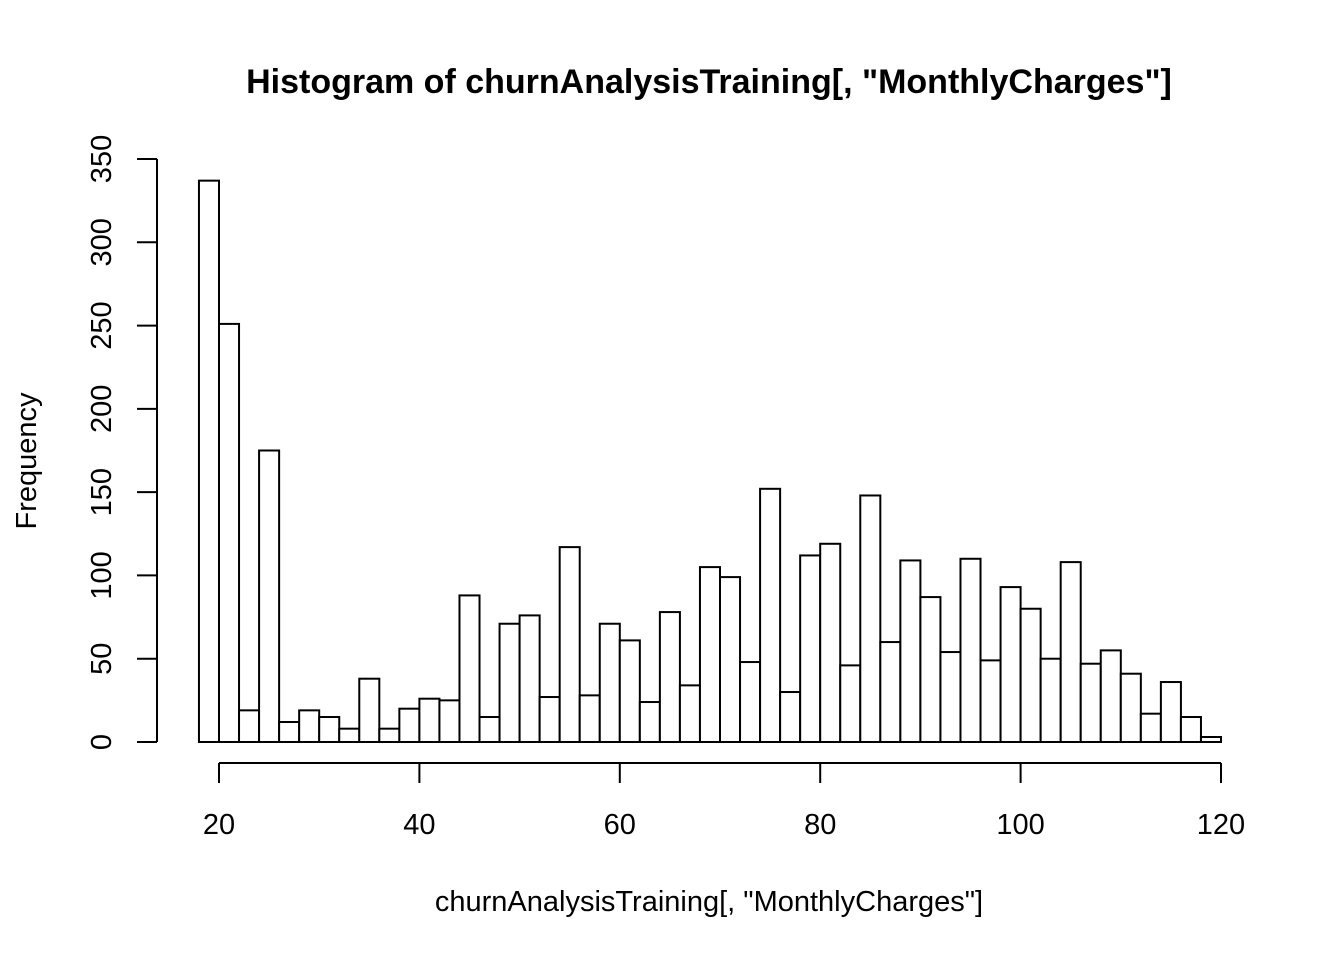 This screenshot has width=1344, height=960. I want to click on y-tick-label: 100, so click(102, 575).